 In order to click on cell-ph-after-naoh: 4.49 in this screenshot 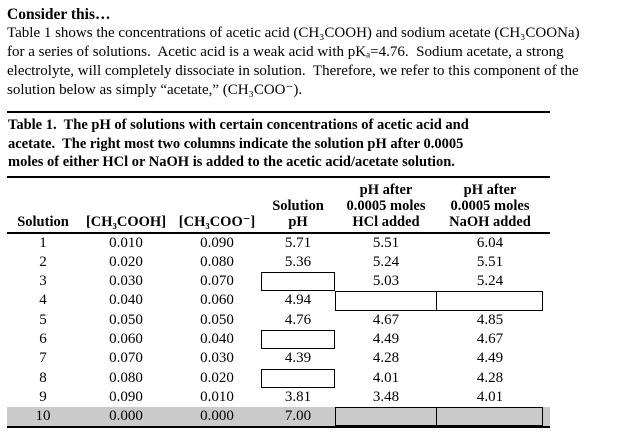, I will do `click(490, 358)`.